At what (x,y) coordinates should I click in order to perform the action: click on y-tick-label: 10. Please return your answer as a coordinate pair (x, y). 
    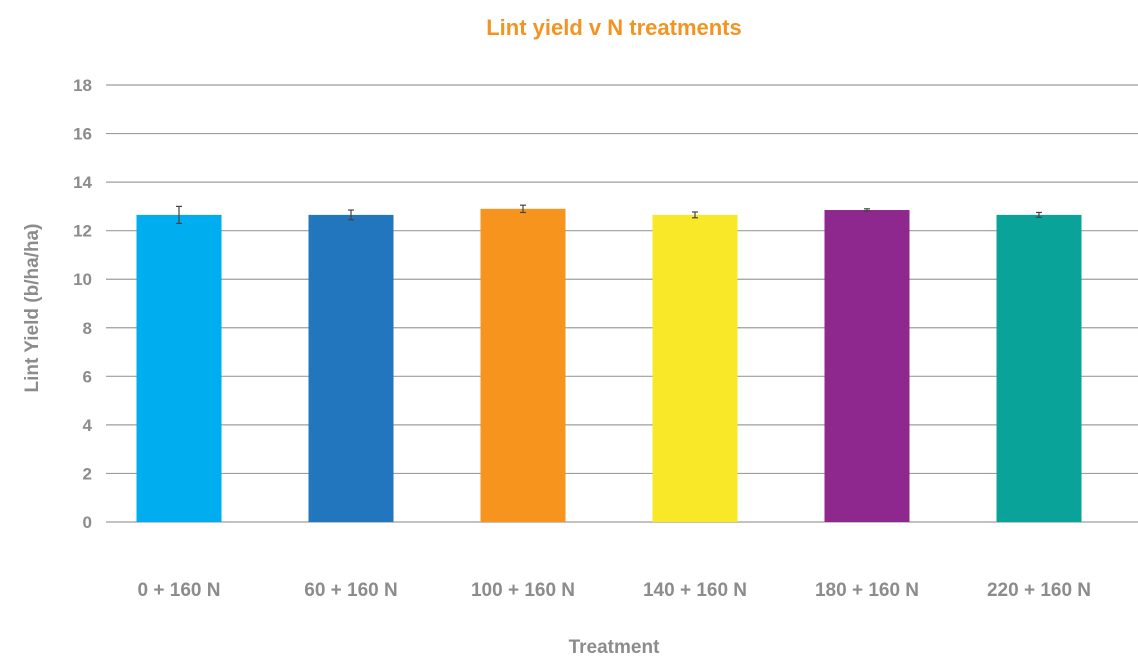
    Looking at the image, I should click on (82, 279).